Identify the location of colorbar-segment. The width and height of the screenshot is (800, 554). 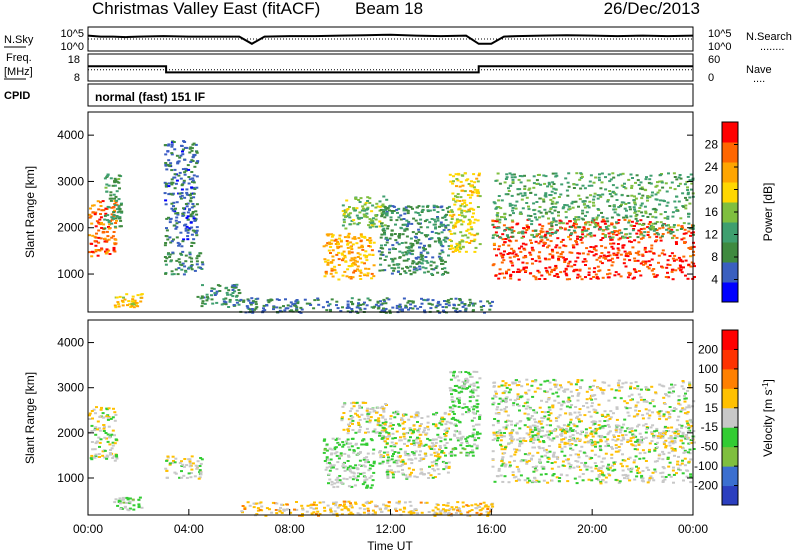
(730, 192).